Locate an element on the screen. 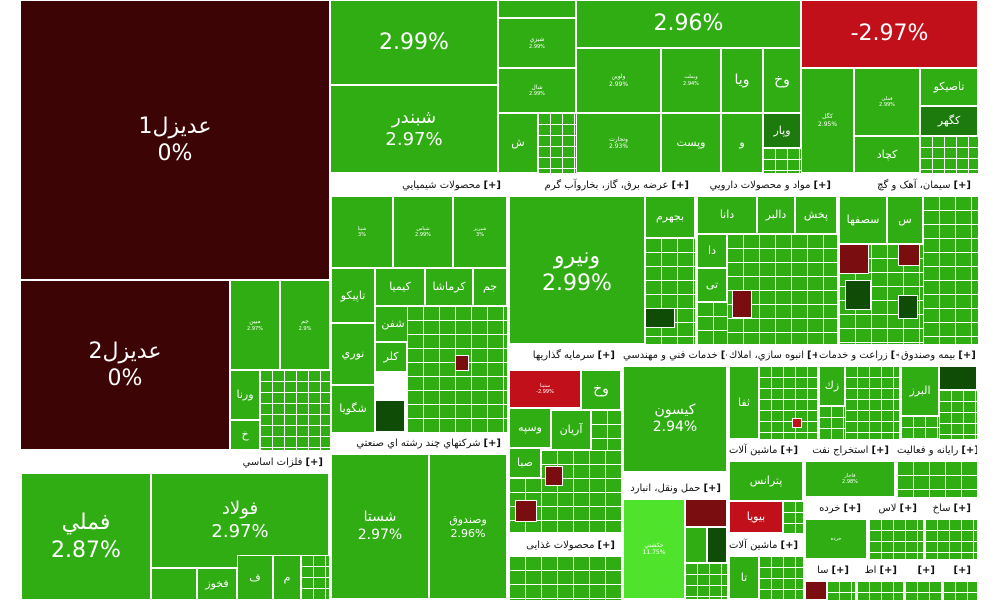 This screenshot has height=600, width=1000. sector-header: محصولات غذایی [+] is located at coordinates (565, 546).